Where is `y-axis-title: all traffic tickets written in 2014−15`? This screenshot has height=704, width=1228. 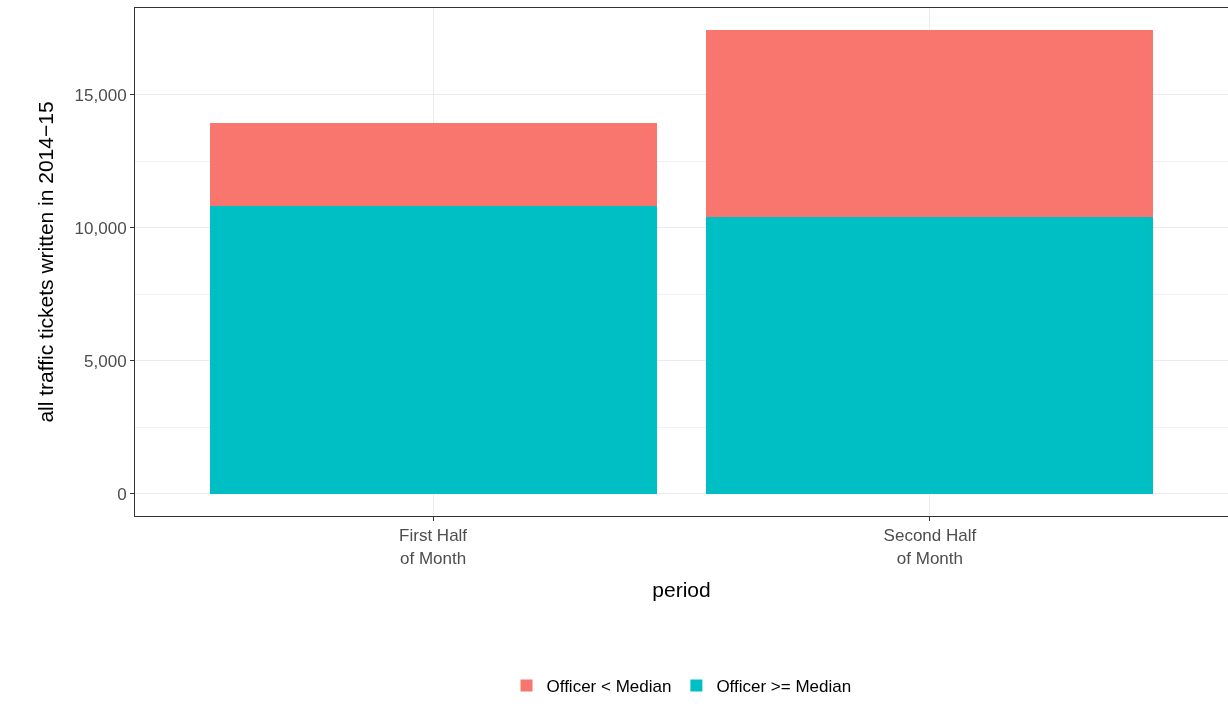 y-axis-title: all traffic tickets written in 2014−15 is located at coordinates (45, 262).